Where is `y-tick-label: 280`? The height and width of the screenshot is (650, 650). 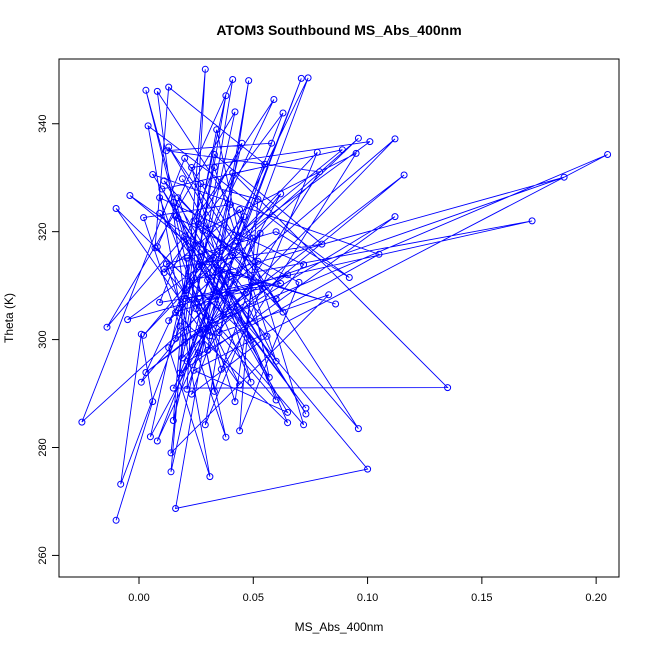
y-tick-label: 280 is located at coordinates (43, 447).